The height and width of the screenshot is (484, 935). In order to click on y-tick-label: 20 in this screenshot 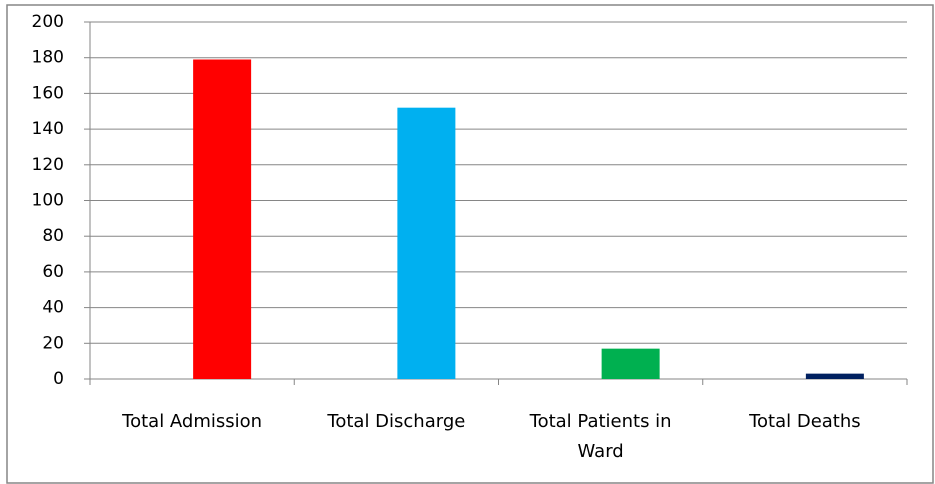, I will do `click(53, 343)`.